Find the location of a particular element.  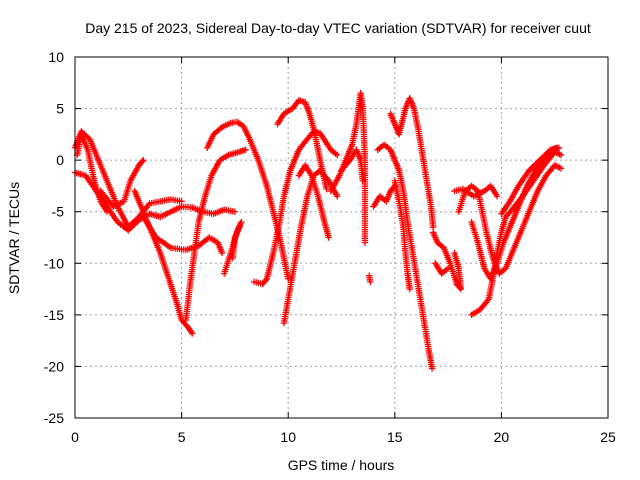

x-tick-label: 10 is located at coordinates (288, 437).